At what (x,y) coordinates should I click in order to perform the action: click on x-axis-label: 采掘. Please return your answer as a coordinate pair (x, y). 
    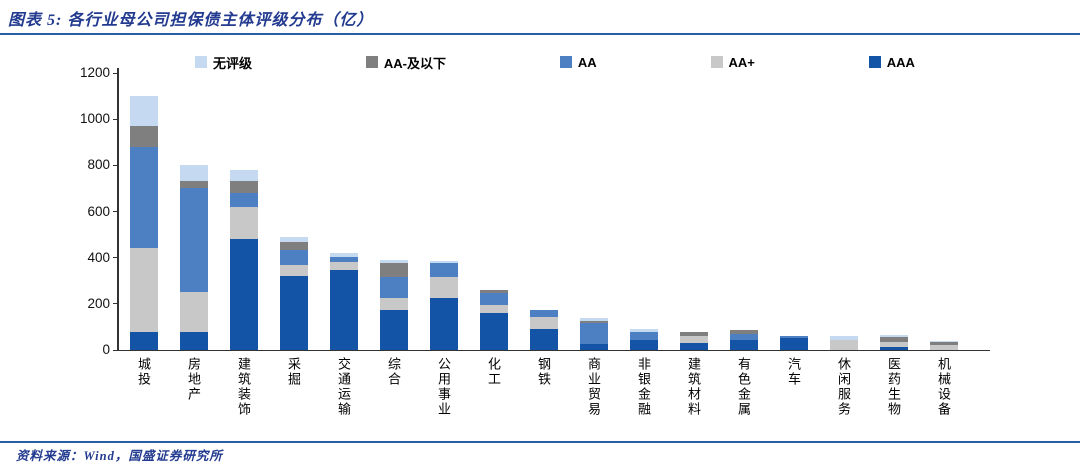
    Looking at the image, I should click on (293, 372).